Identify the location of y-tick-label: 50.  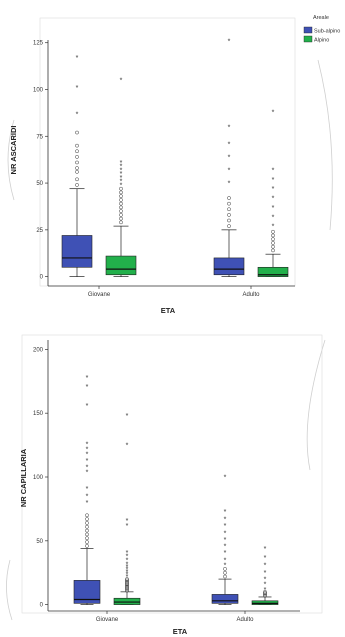
(39, 542).